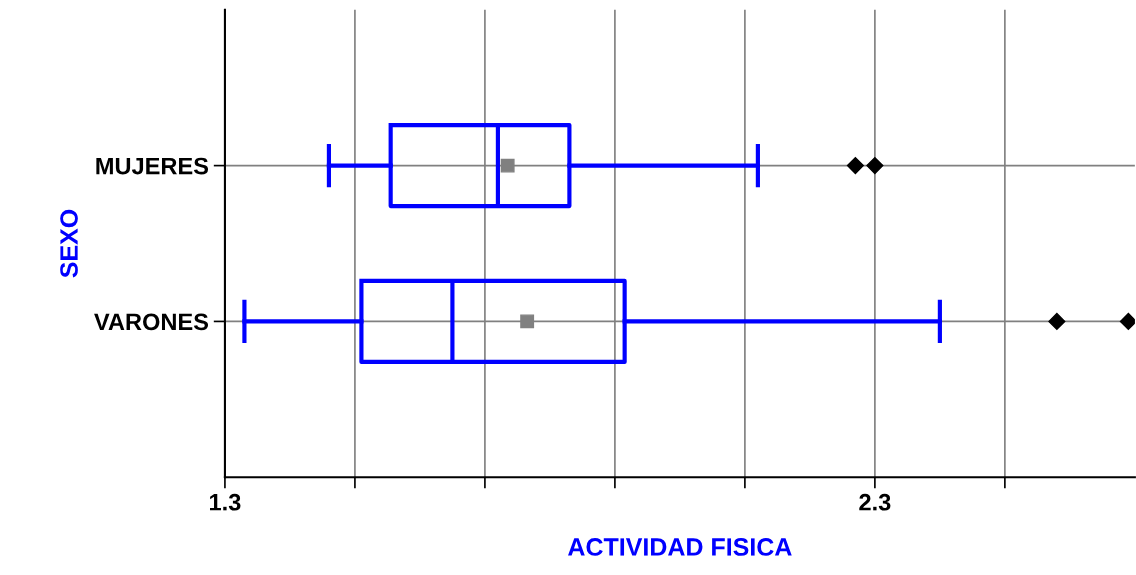  Describe the element at coordinates (680, 547) in the screenshot. I see `x-axis-title: ACTIVIDAD FISICA` at that location.